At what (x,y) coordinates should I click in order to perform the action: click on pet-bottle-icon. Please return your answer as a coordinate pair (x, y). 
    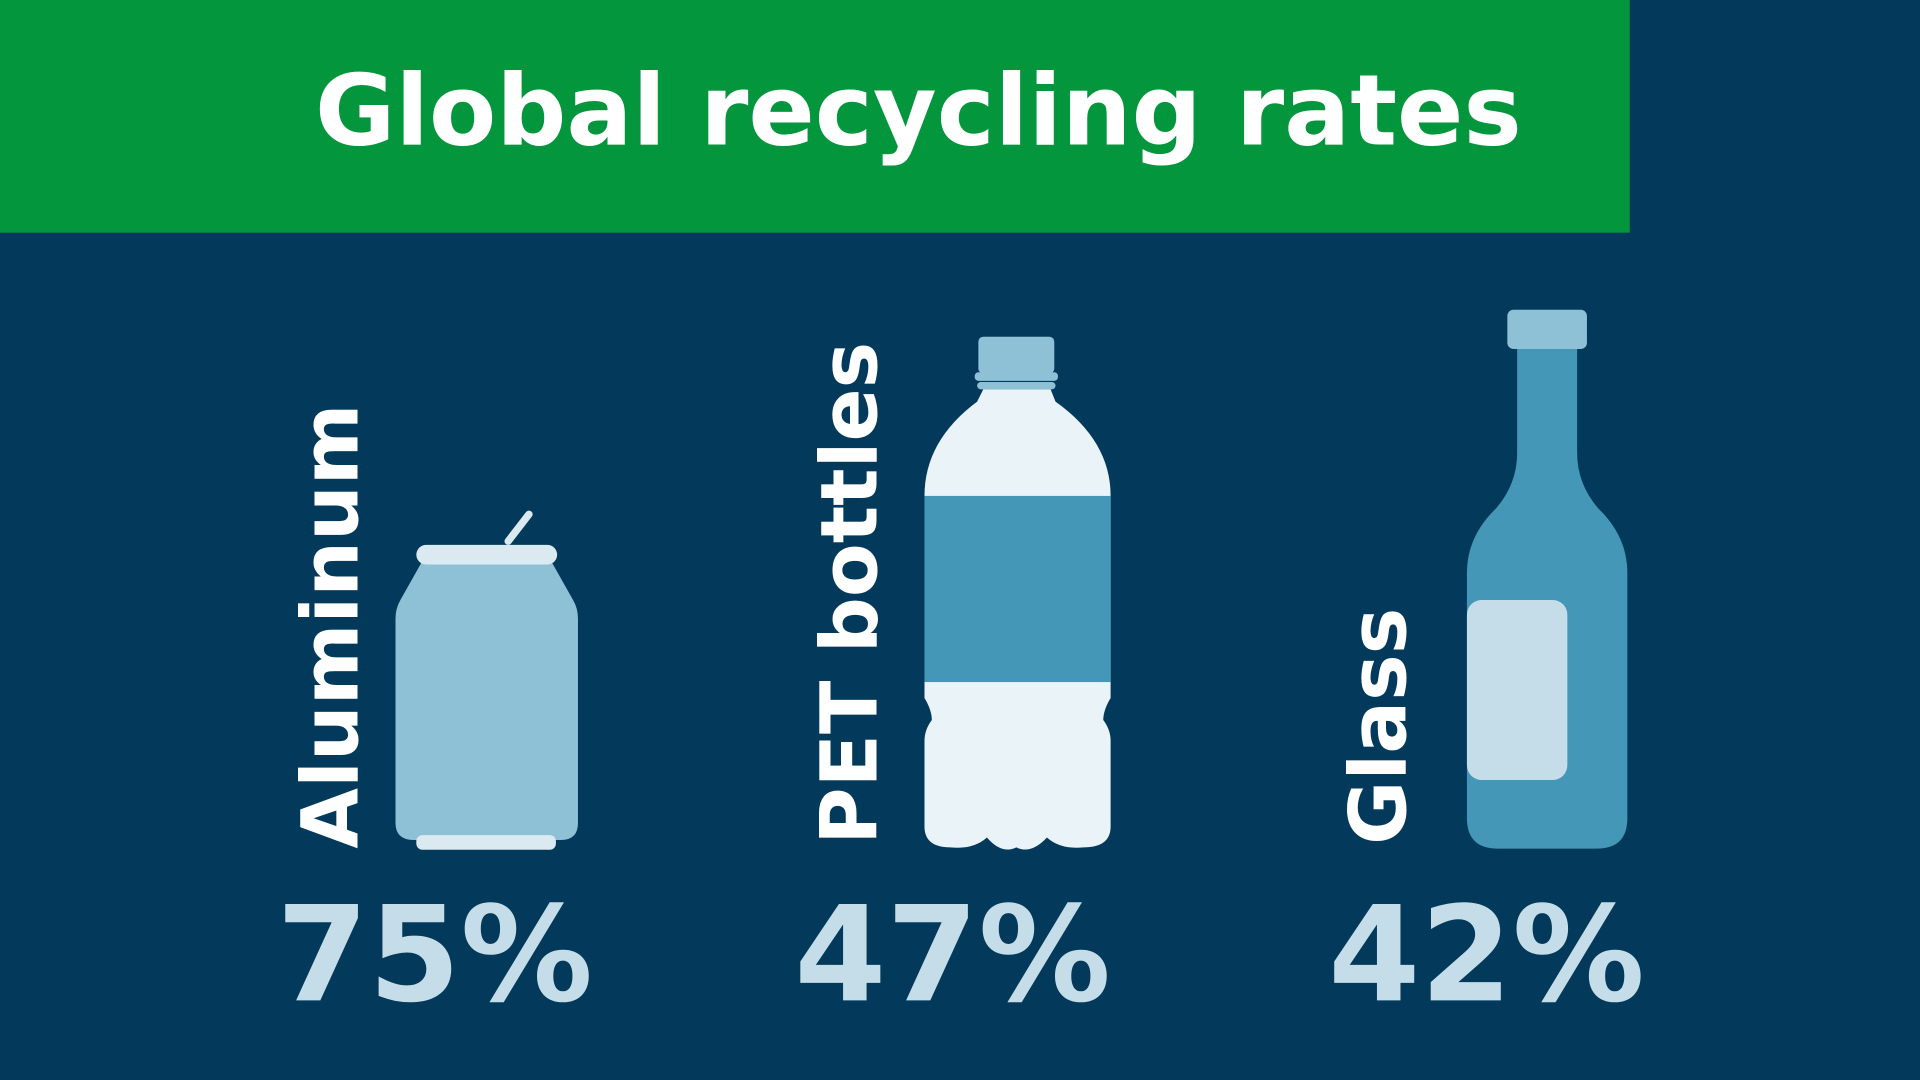
    Looking at the image, I should click on (1017, 593).